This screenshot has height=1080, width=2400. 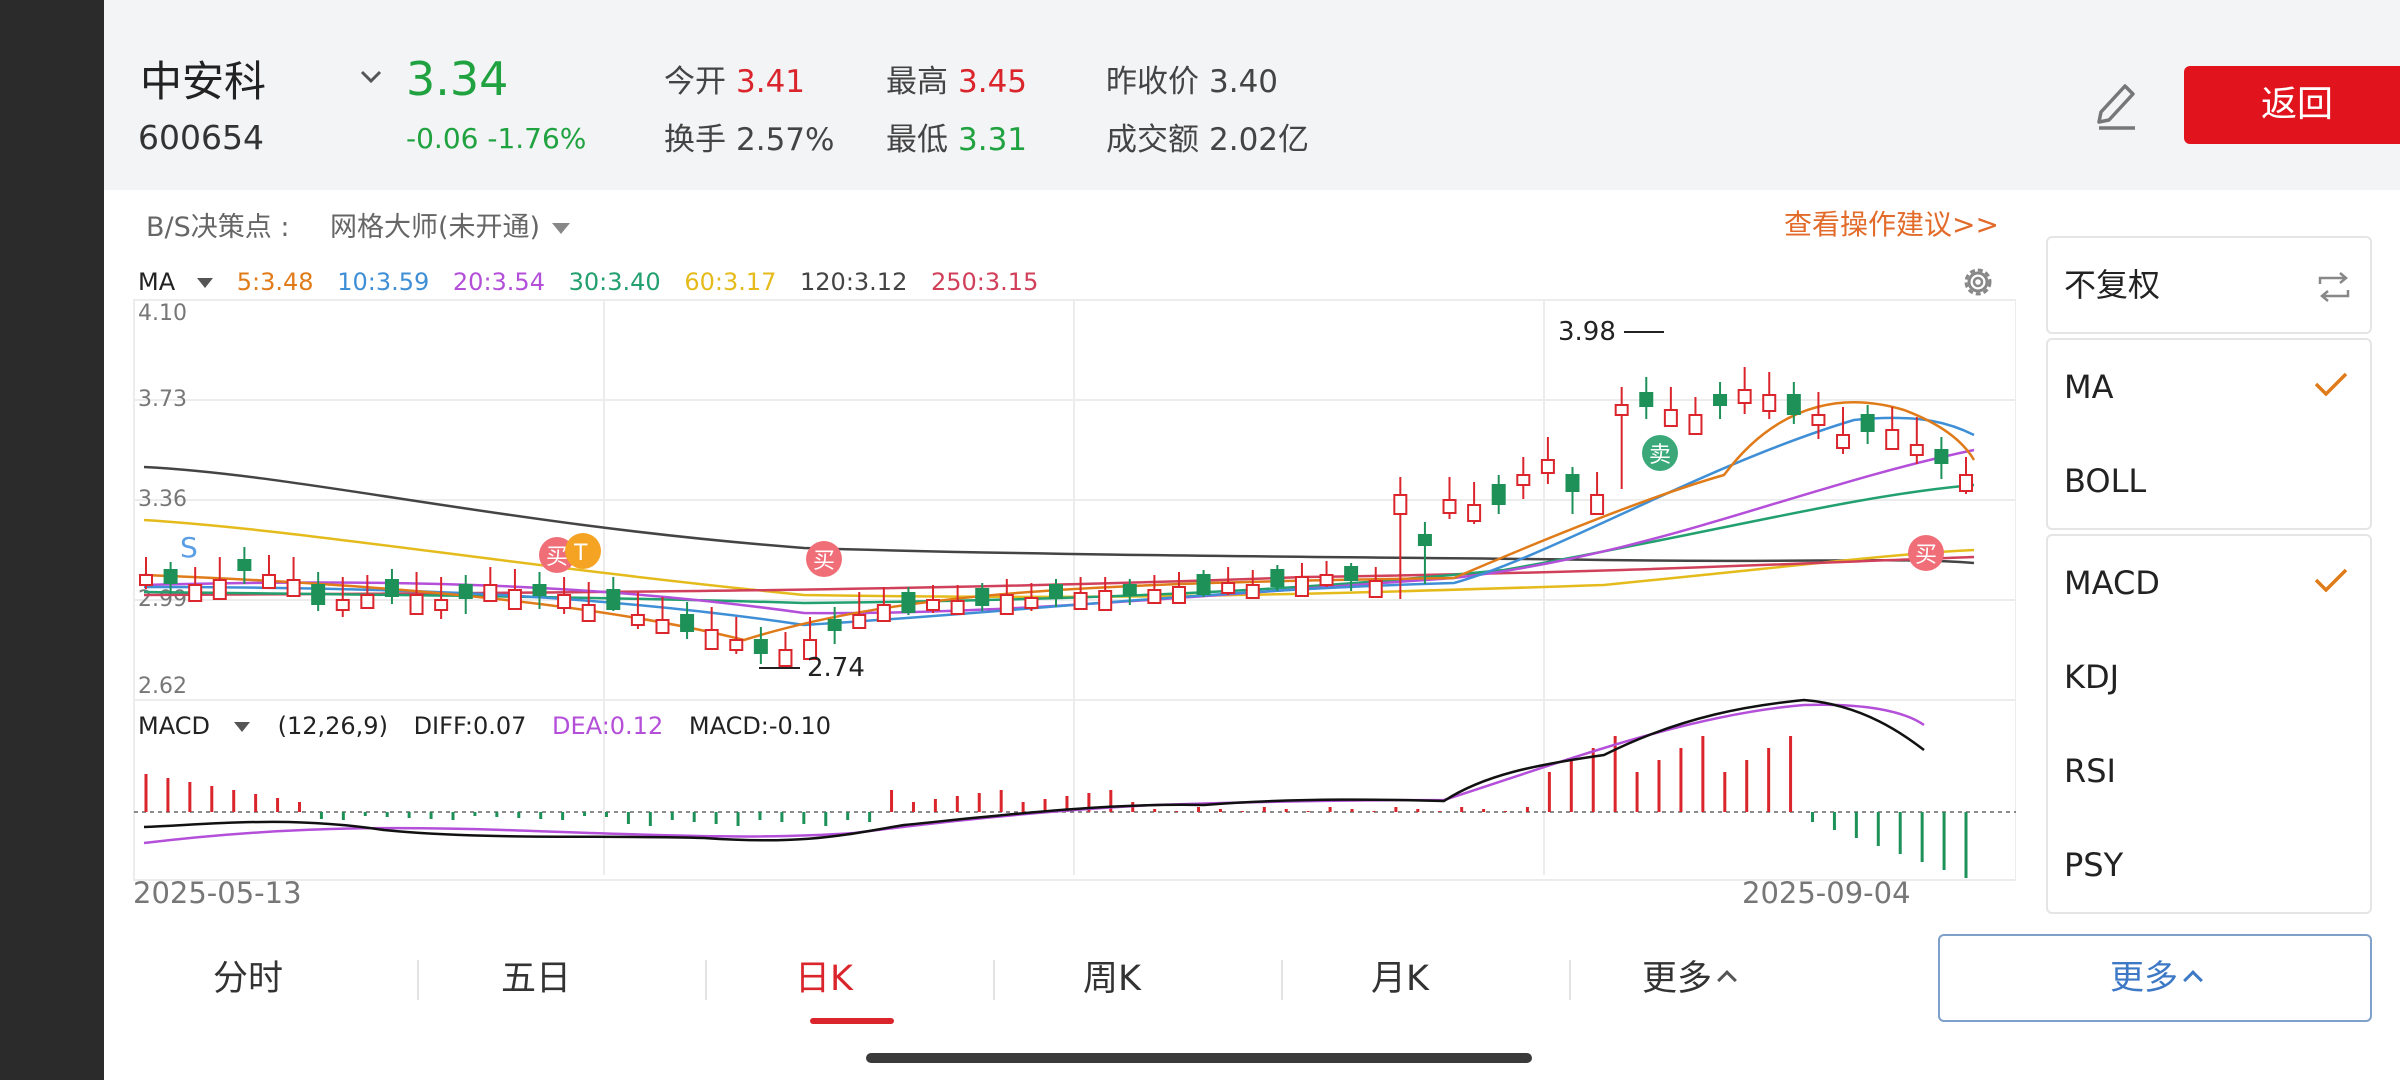 I want to click on more-indicators-button: 更多, so click(x=2155, y=978).